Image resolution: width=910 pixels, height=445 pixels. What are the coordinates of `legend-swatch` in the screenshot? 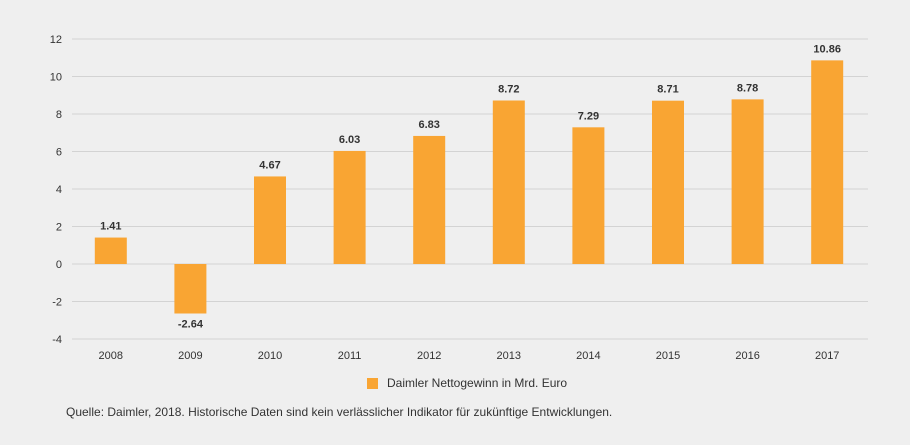 It's located at (372, 383).